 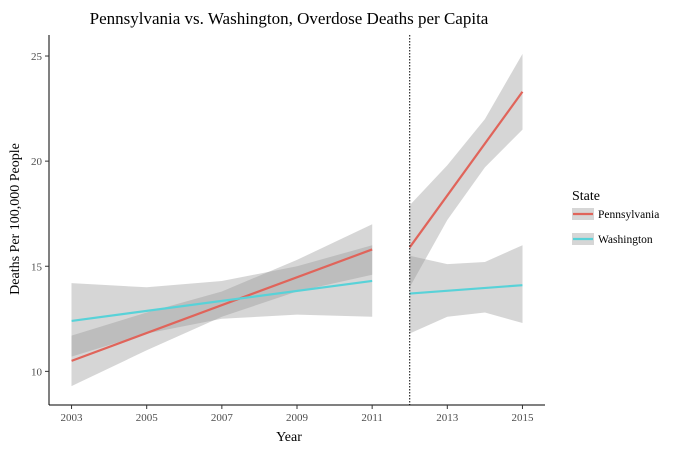 What do you see at coordinates (37, 162) in the screenshot?
I see `y-tick-label: 20` at bounding box center [37, 162].